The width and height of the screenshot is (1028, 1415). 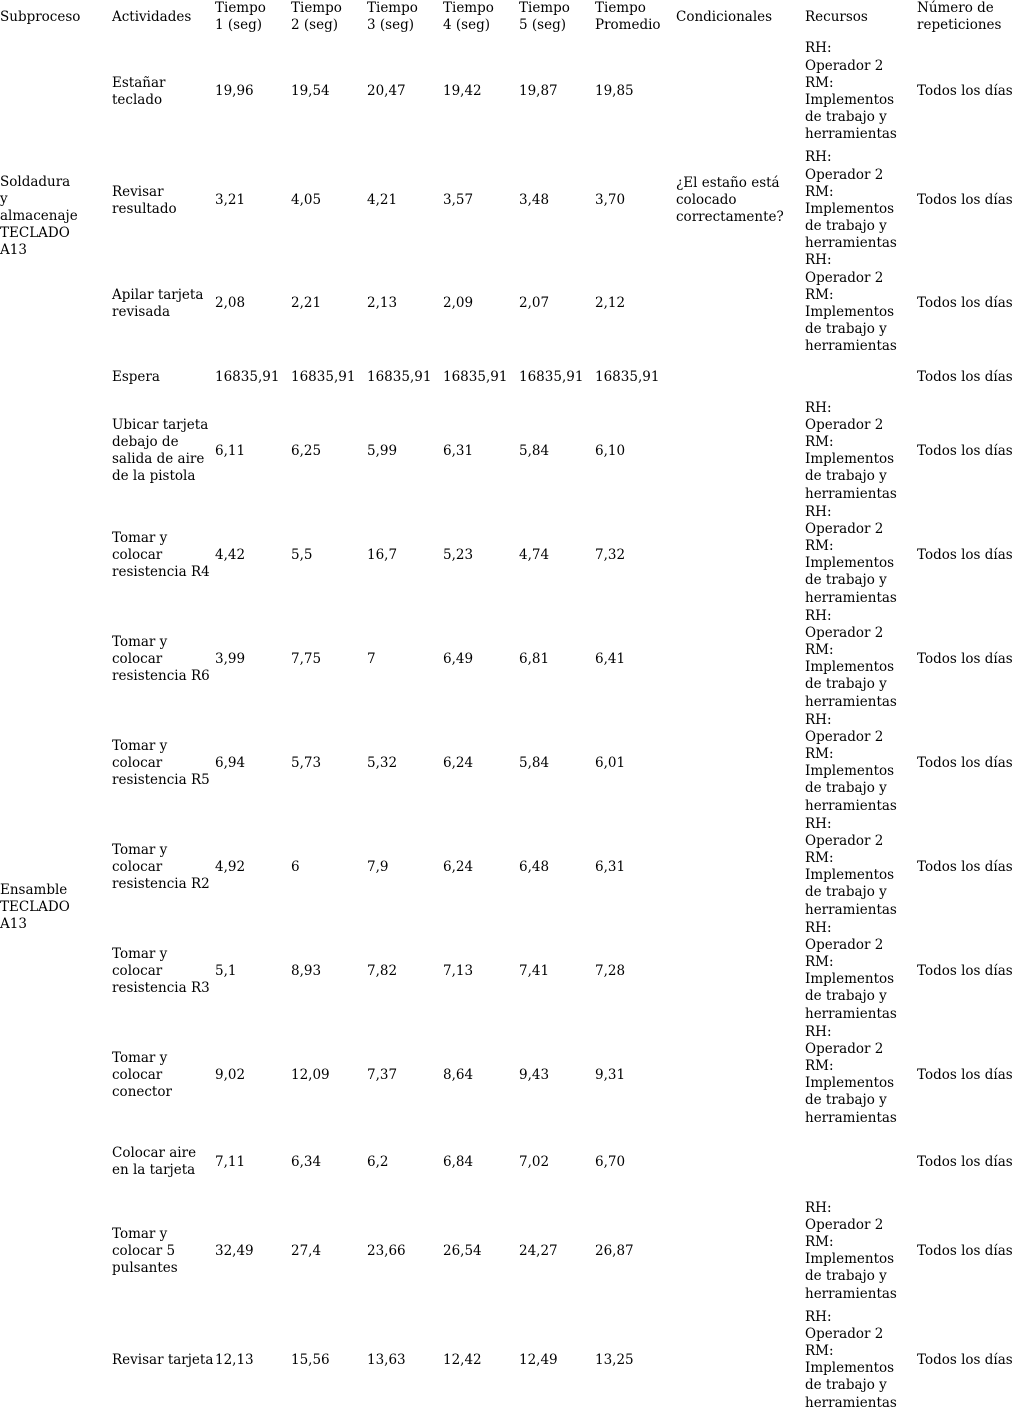 I want to click on tiempo-3-cell-text: 4,21, so click(x=382, y=200).